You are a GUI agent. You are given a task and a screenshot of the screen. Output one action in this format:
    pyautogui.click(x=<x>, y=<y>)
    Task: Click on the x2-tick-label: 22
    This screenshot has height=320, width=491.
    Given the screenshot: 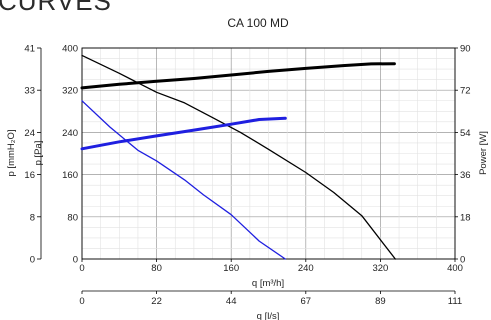 What is the action you would take?
    pyautogui.click(x=156, y=301)
    